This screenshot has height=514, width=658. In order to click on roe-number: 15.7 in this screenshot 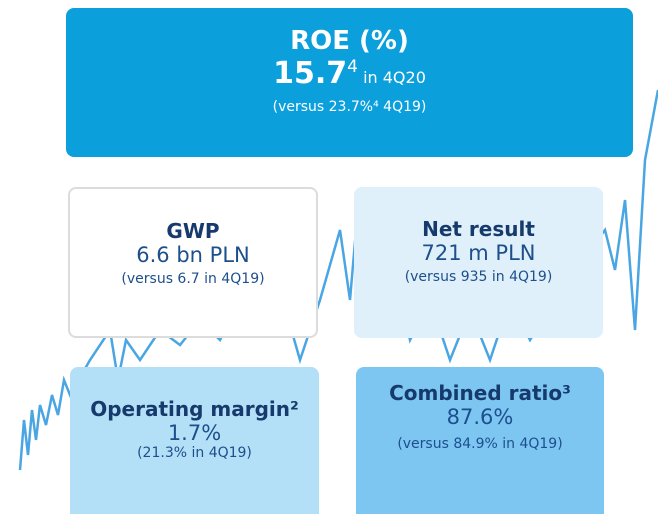, I will do `click(310, 73)`.